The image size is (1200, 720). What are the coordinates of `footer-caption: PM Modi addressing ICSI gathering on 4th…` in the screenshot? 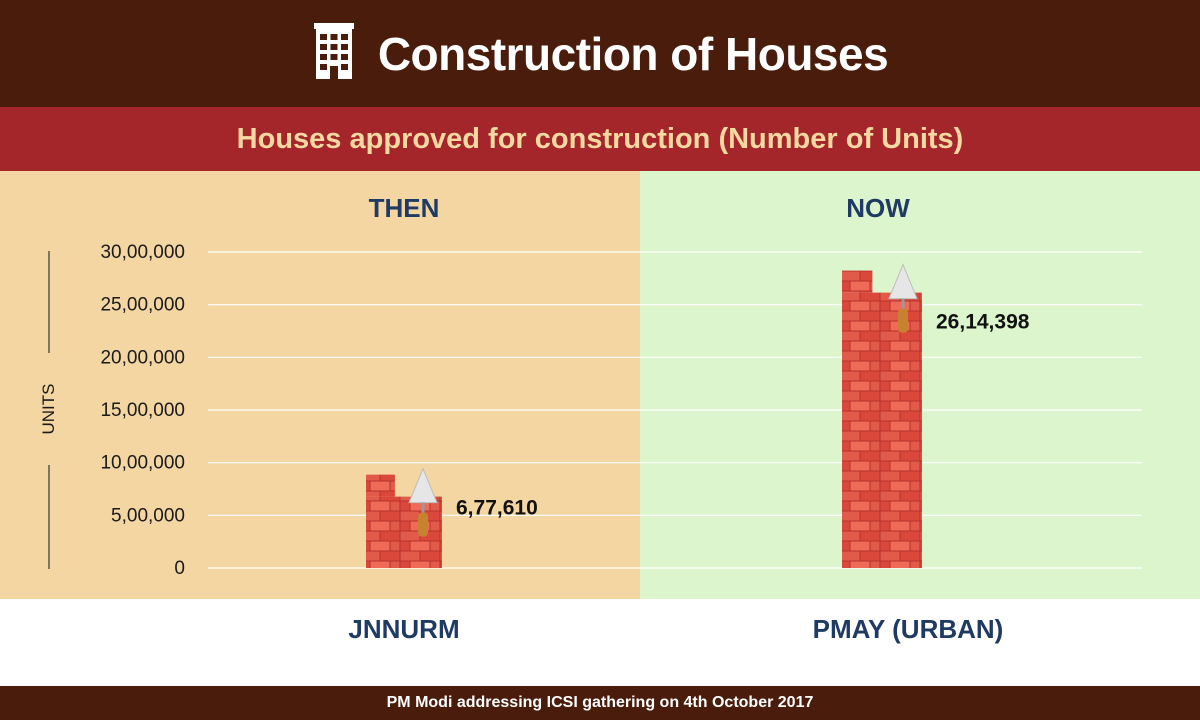 It's located at (600, 702).